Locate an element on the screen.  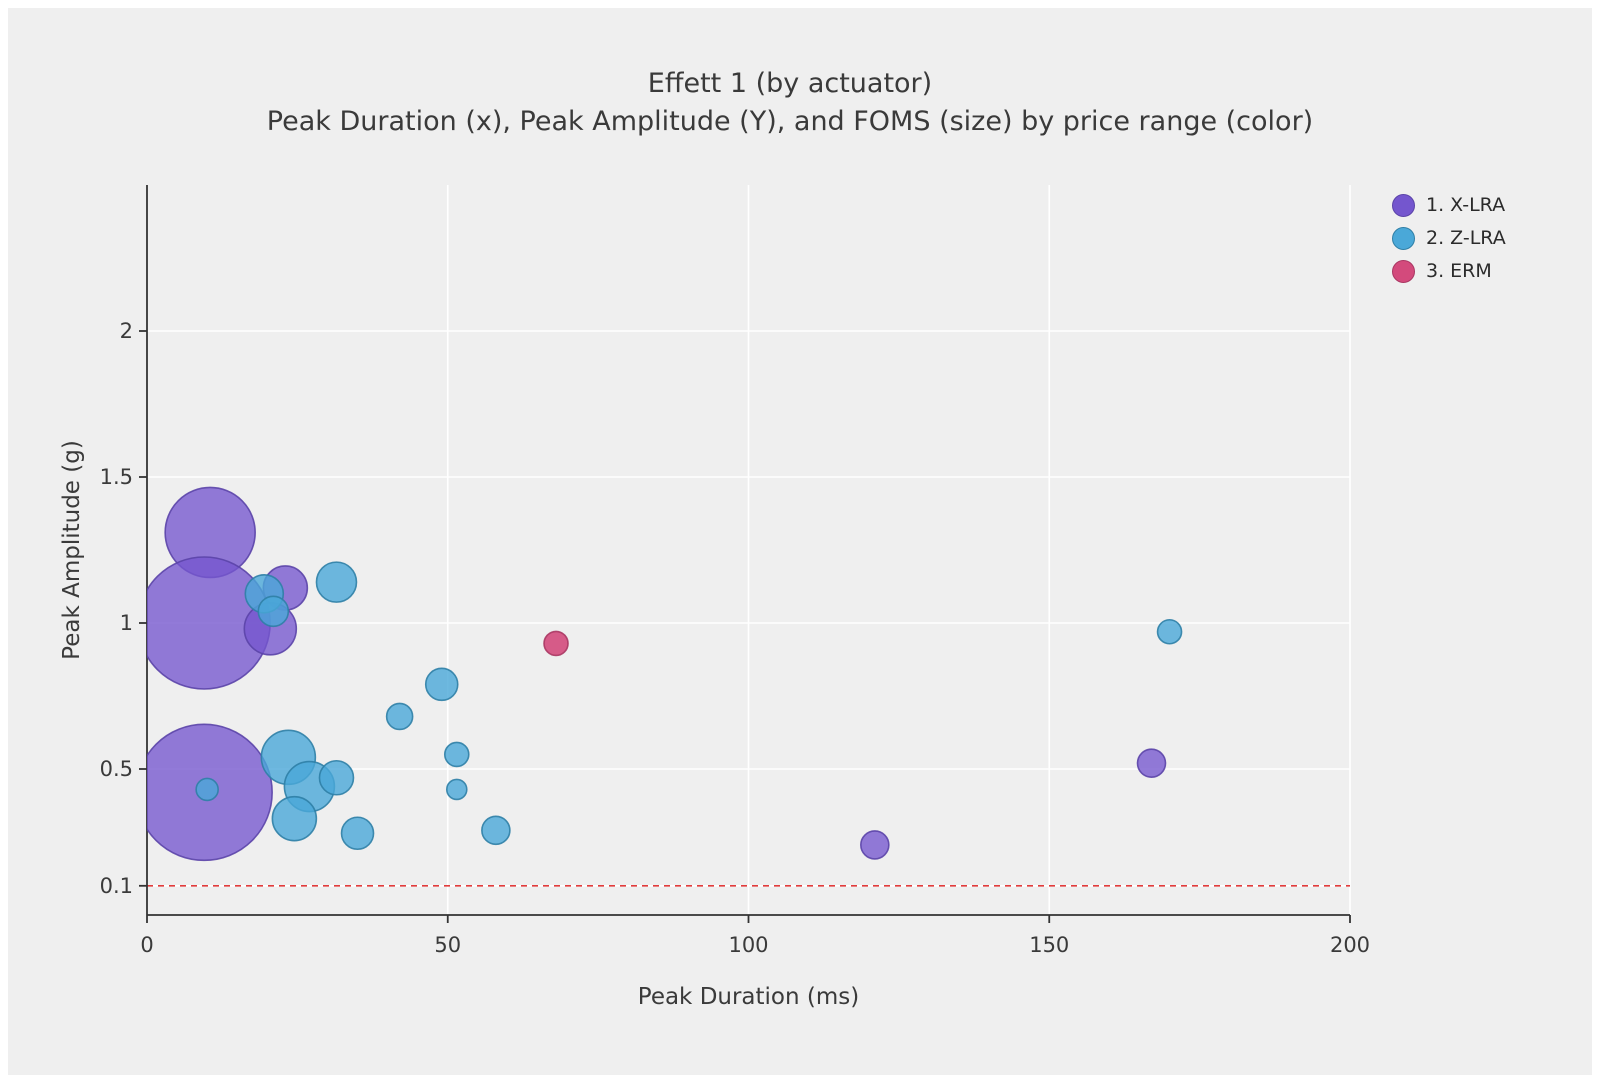
y-tick-label: 1 is located at coordinates (126, 623).